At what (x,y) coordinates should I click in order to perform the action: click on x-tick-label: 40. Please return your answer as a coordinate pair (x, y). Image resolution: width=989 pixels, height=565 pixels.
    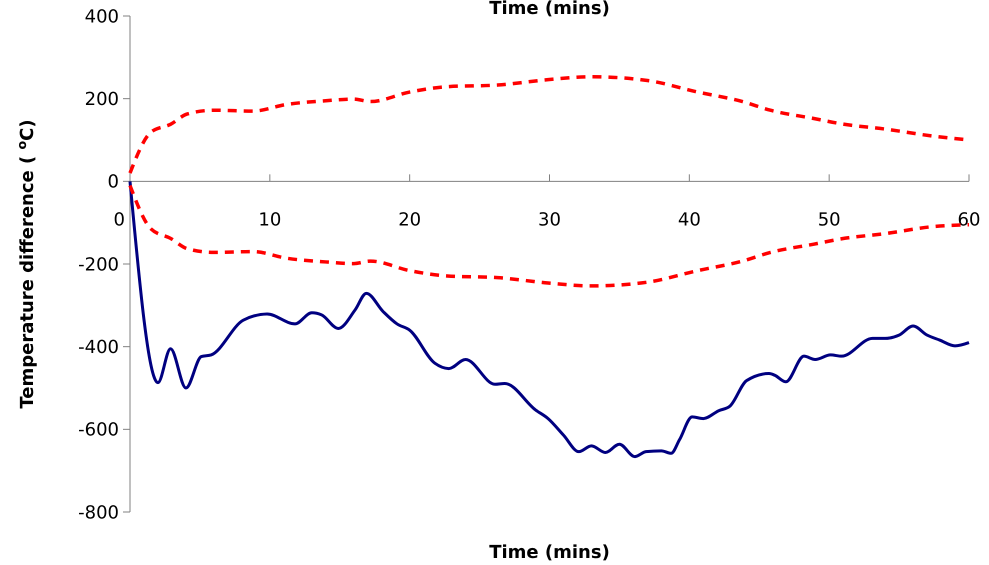
    Looking at the image, I should click on (689, 219).